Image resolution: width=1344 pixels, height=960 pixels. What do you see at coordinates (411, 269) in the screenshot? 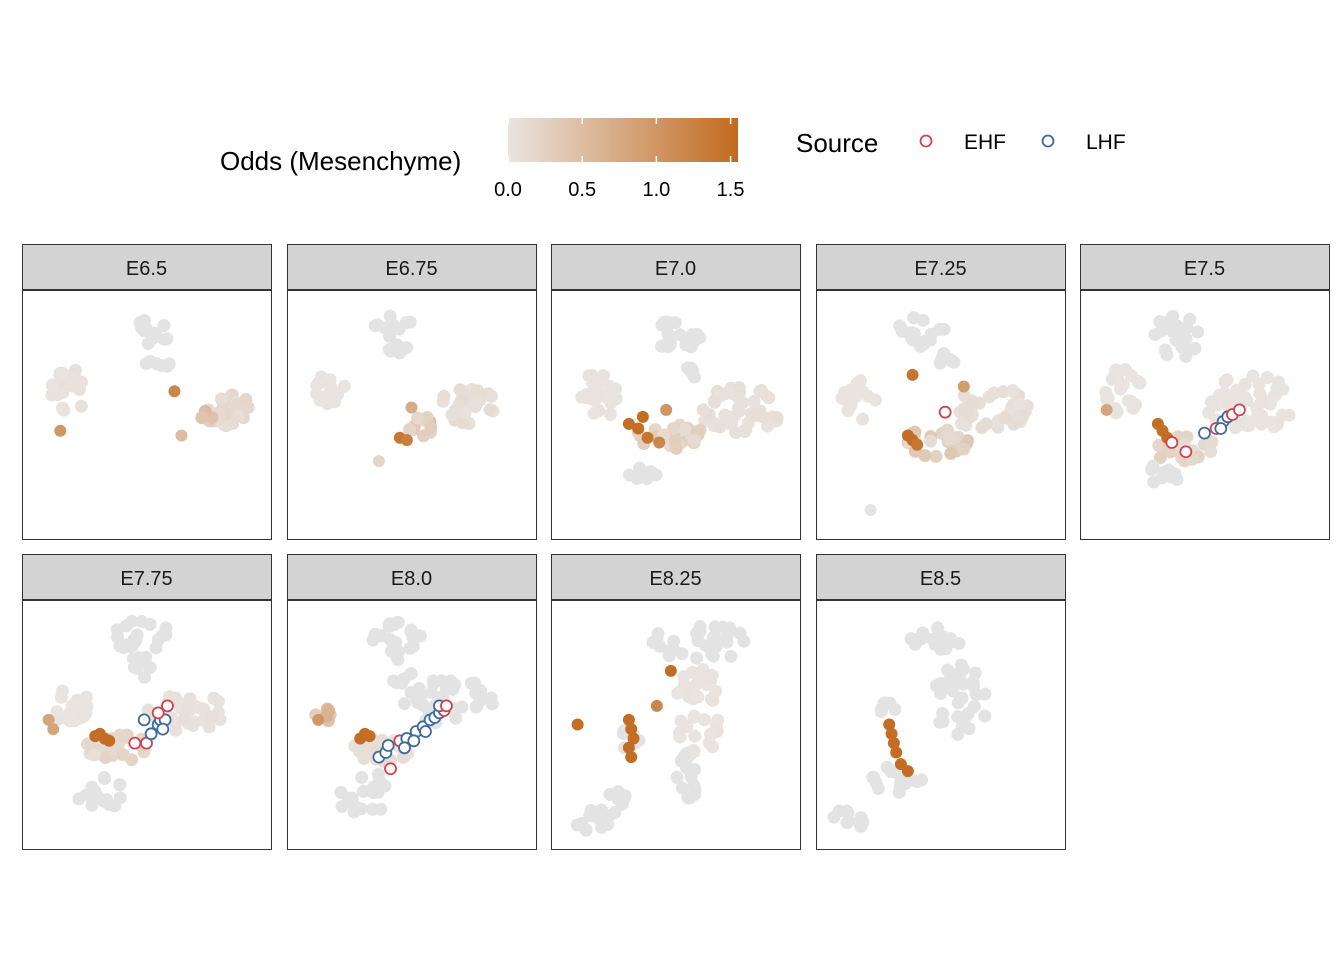
I see `panel-strip-label: E6.75` at bounding box center [411, 269].